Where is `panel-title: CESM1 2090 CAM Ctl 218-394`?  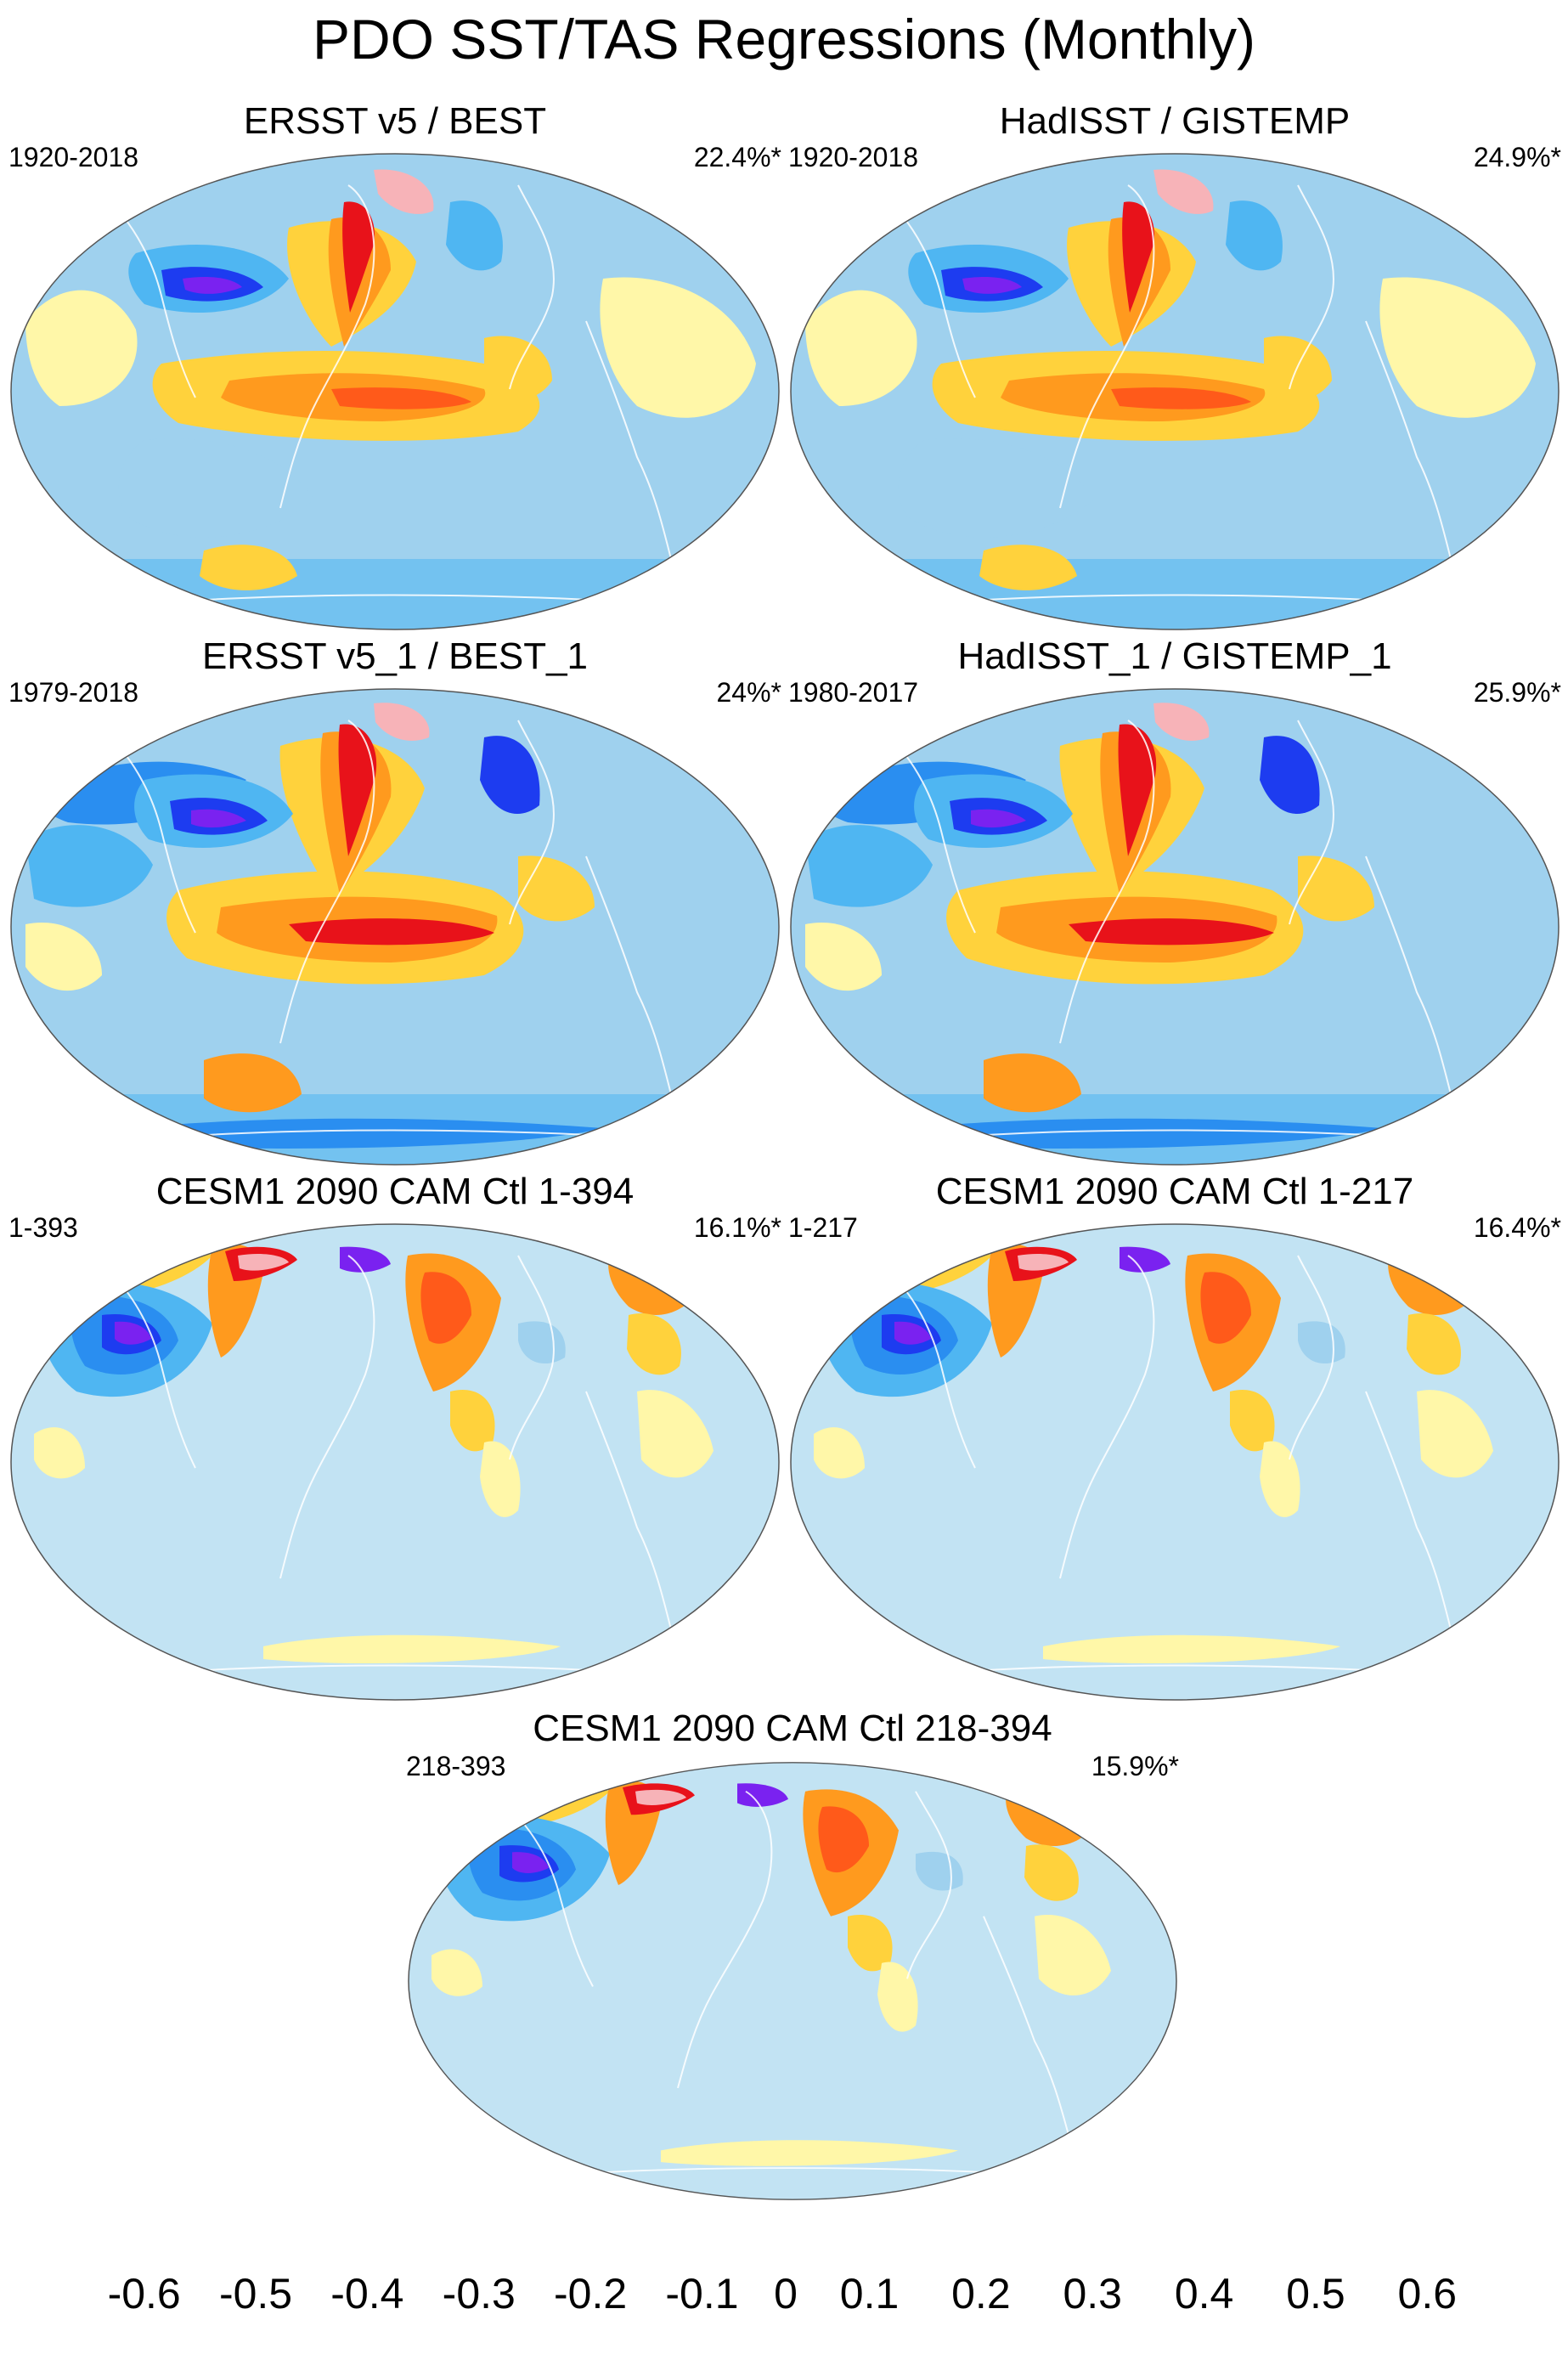 panel-title: CESM1 2090 CAM Ctl 218-394 is located at coordinates (793, 1728).